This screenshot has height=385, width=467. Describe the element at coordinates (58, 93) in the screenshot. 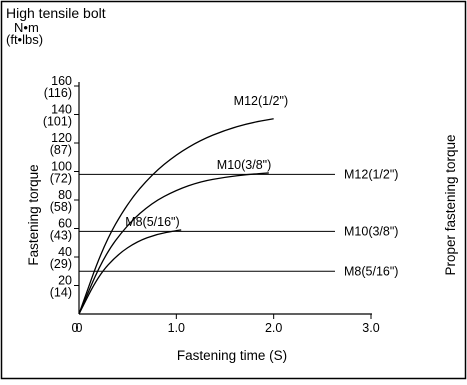

I see `y-tick-sublabel: (116)` at that location.